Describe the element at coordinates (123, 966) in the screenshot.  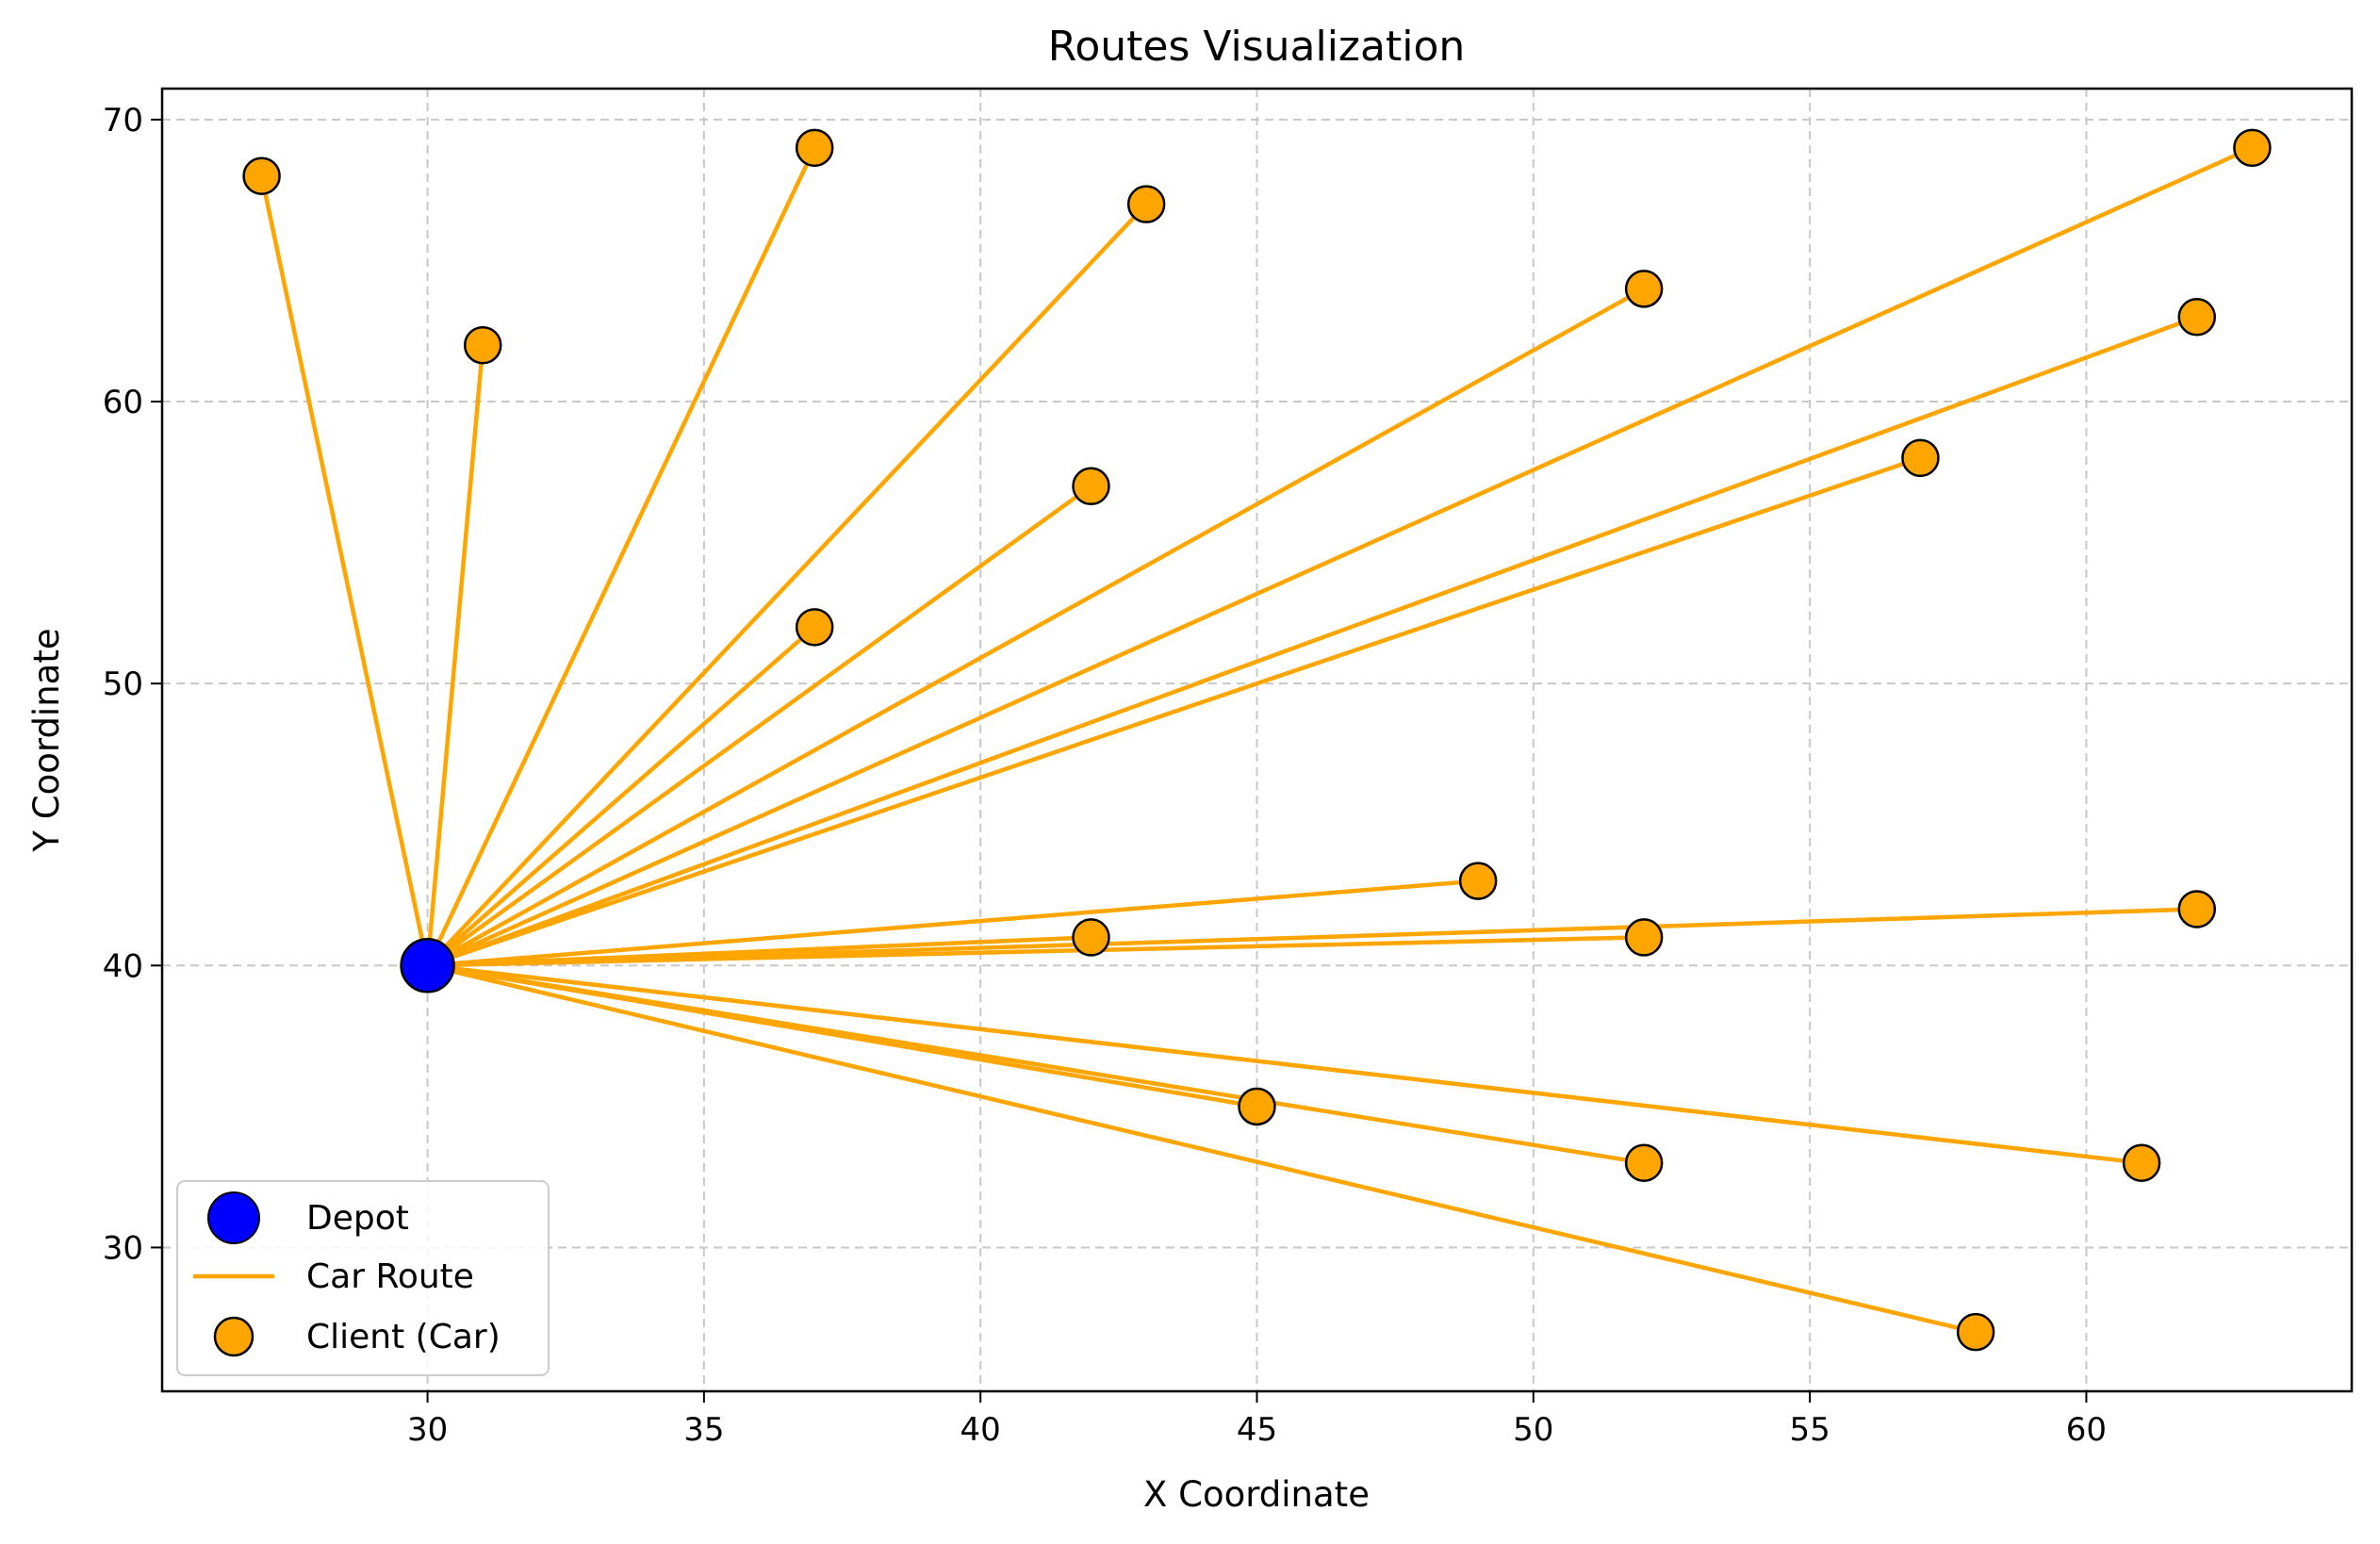
I see `y-tick-label-40: 40` at that location.